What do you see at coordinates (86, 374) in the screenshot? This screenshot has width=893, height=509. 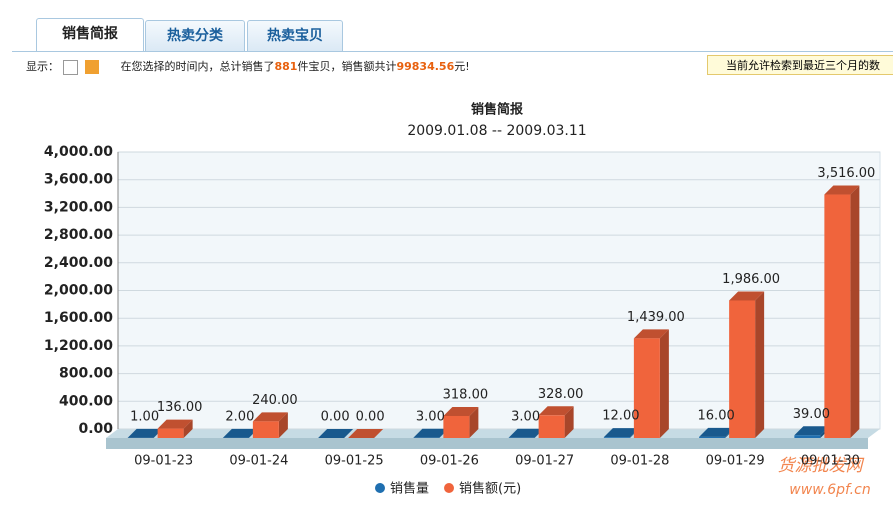 I see `y-tick-label: 800.00` at bounding box center [86, 374].